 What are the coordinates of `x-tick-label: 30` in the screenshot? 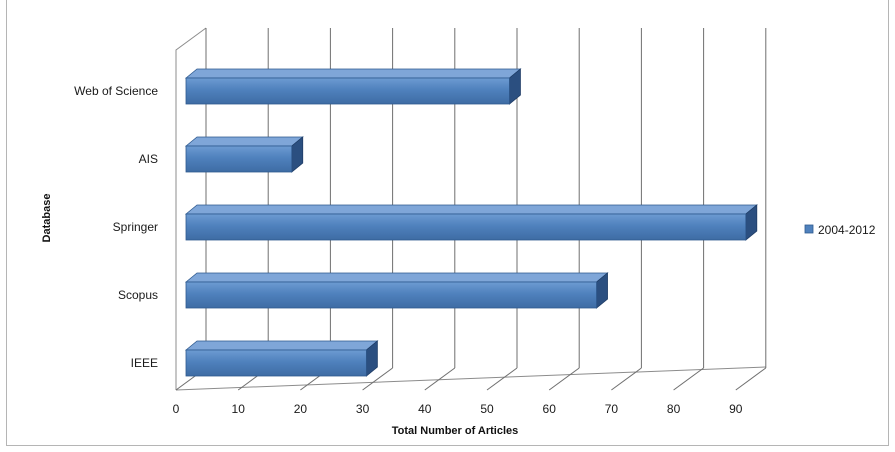 It's located at (363, 409).